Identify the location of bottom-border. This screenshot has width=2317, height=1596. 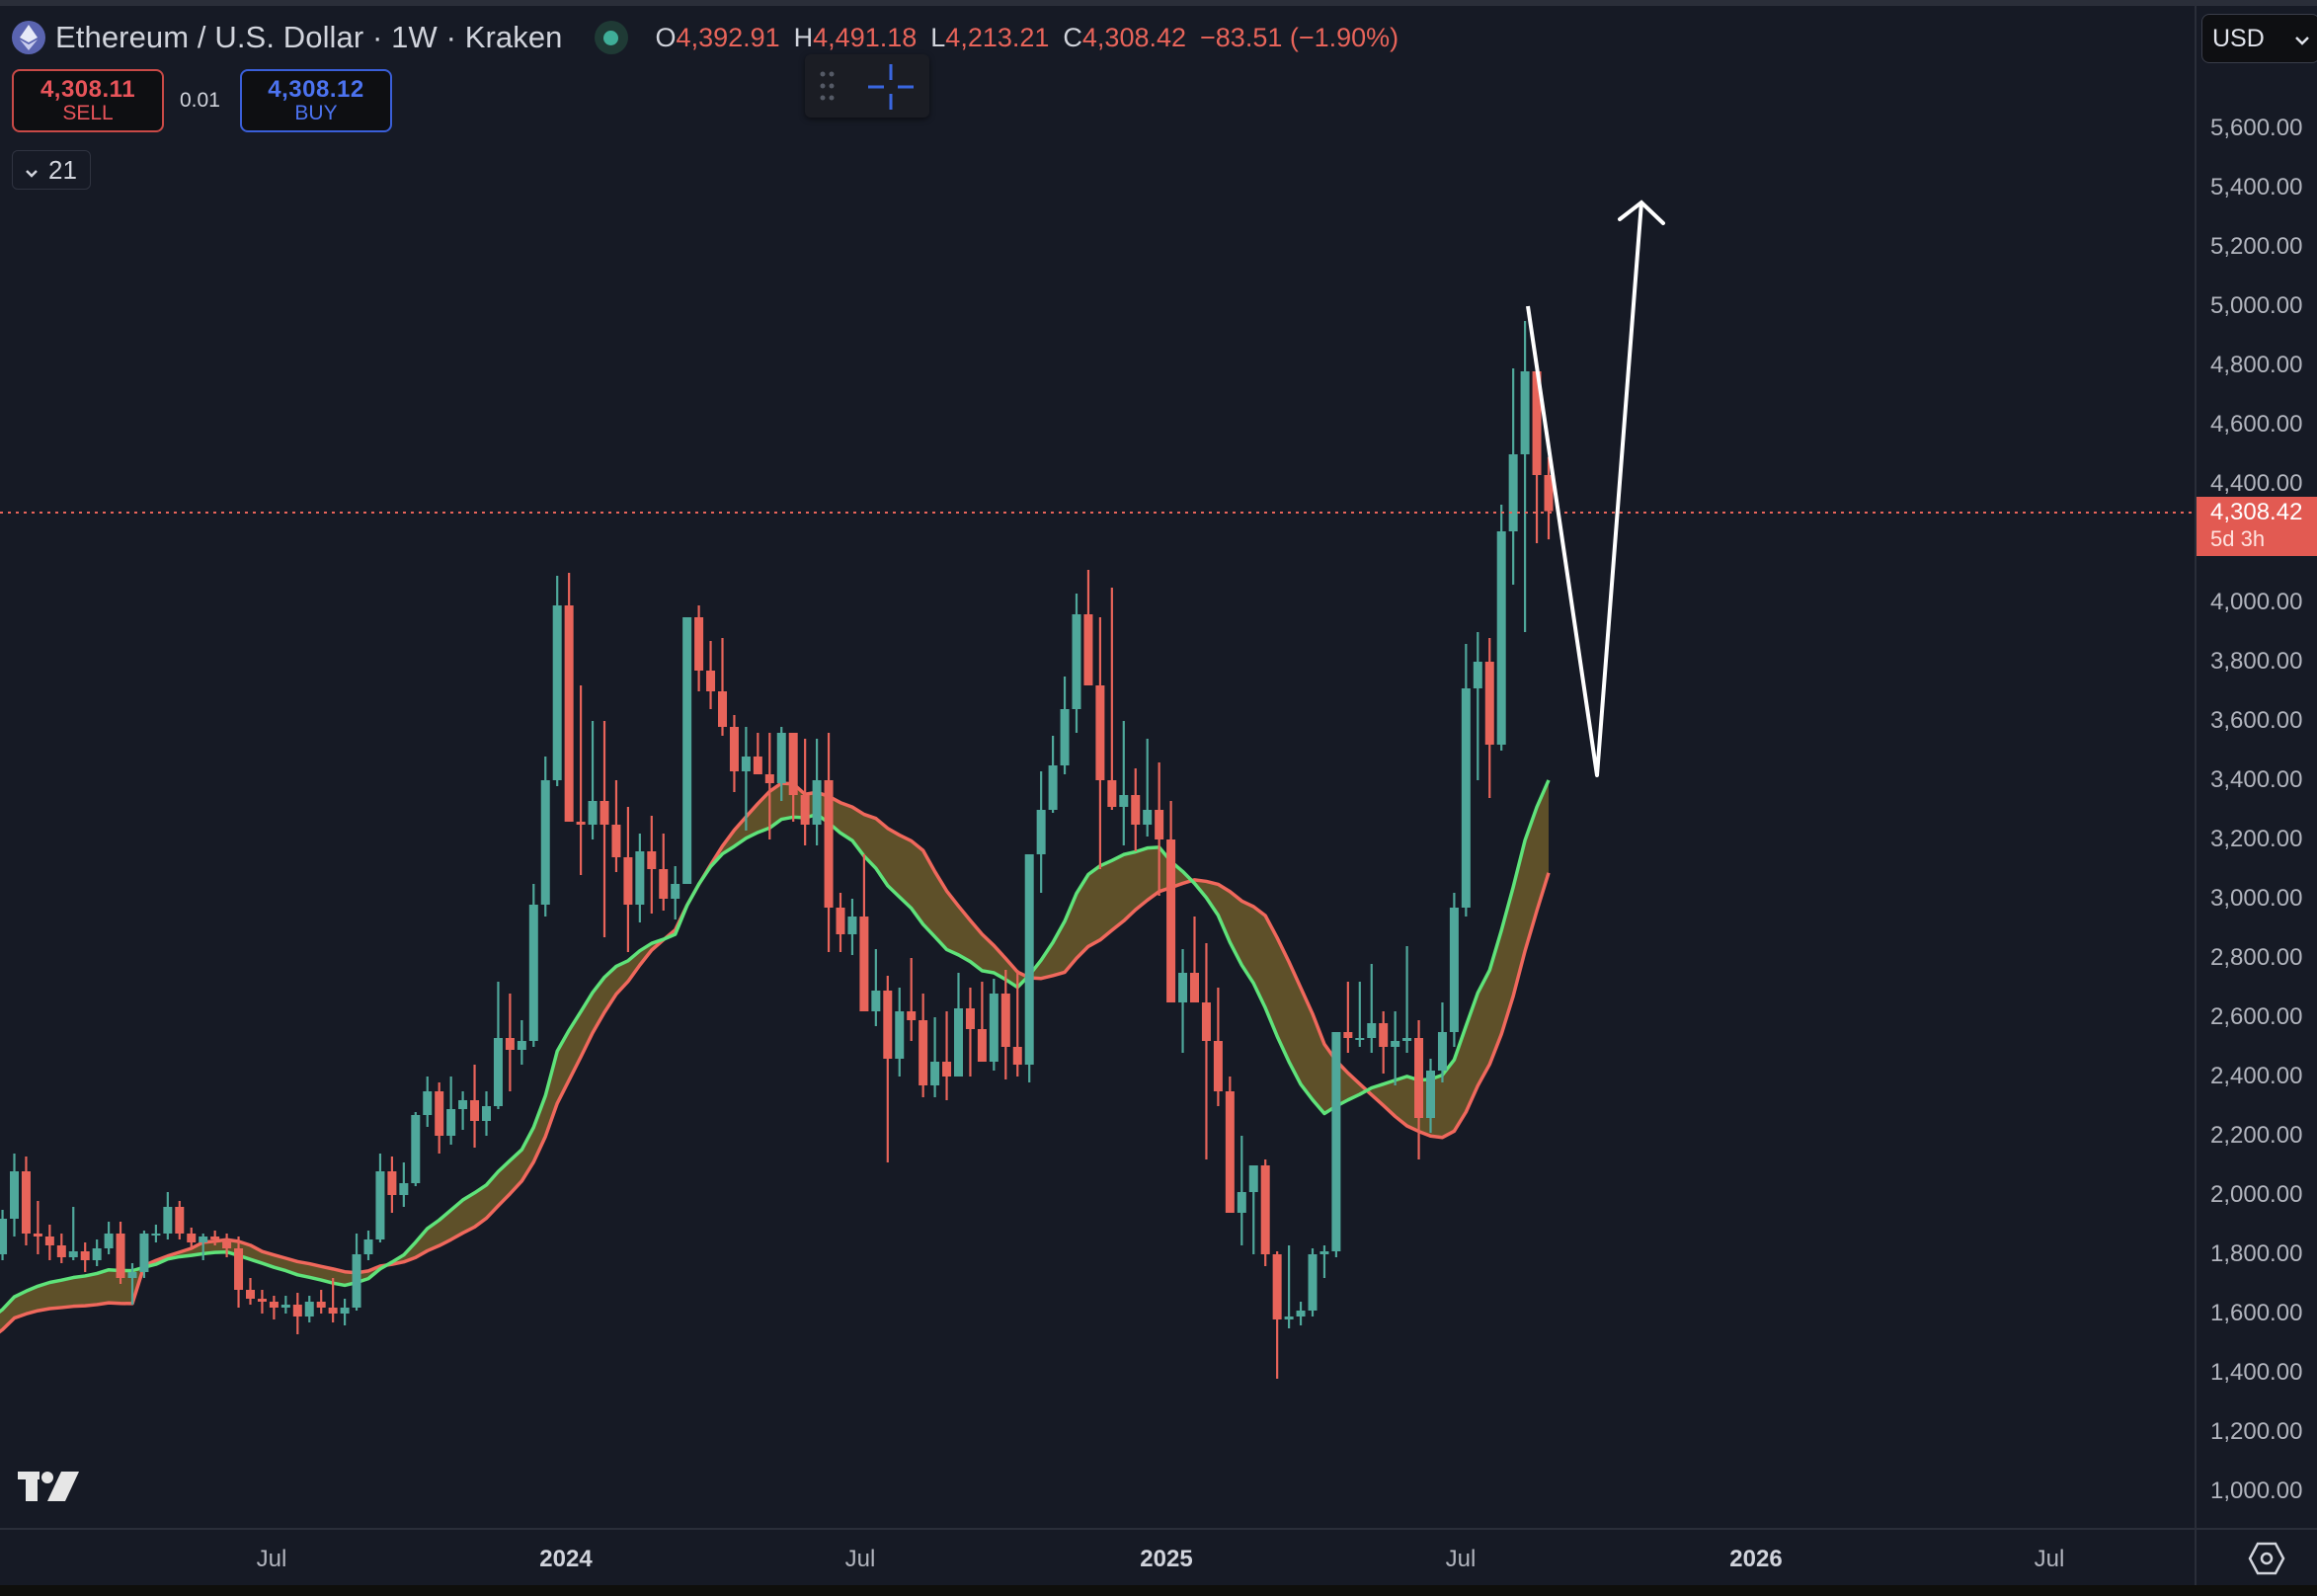
(1158, 1590).